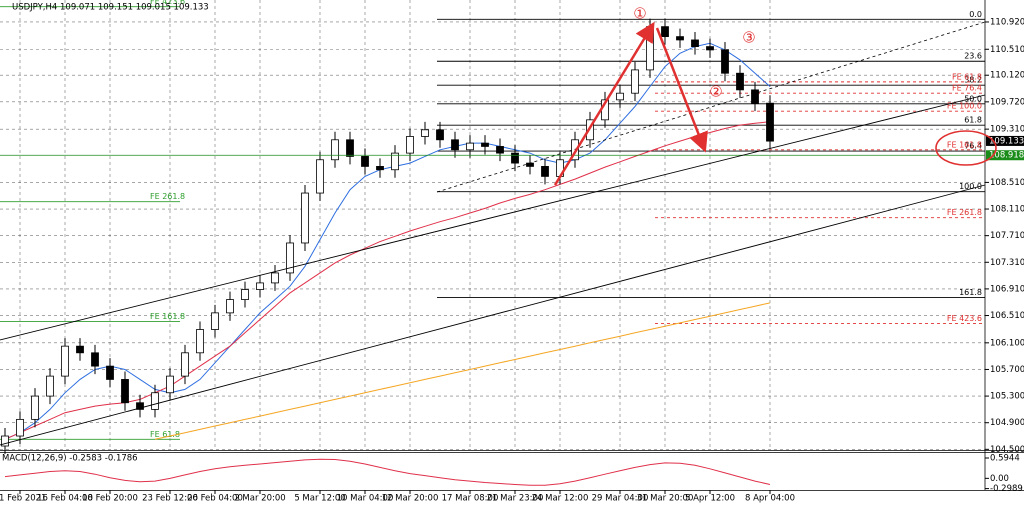 The image size is (1024, 508). I want to click on x-tick-label: 2 Mar 20:00, so click(259, 499).